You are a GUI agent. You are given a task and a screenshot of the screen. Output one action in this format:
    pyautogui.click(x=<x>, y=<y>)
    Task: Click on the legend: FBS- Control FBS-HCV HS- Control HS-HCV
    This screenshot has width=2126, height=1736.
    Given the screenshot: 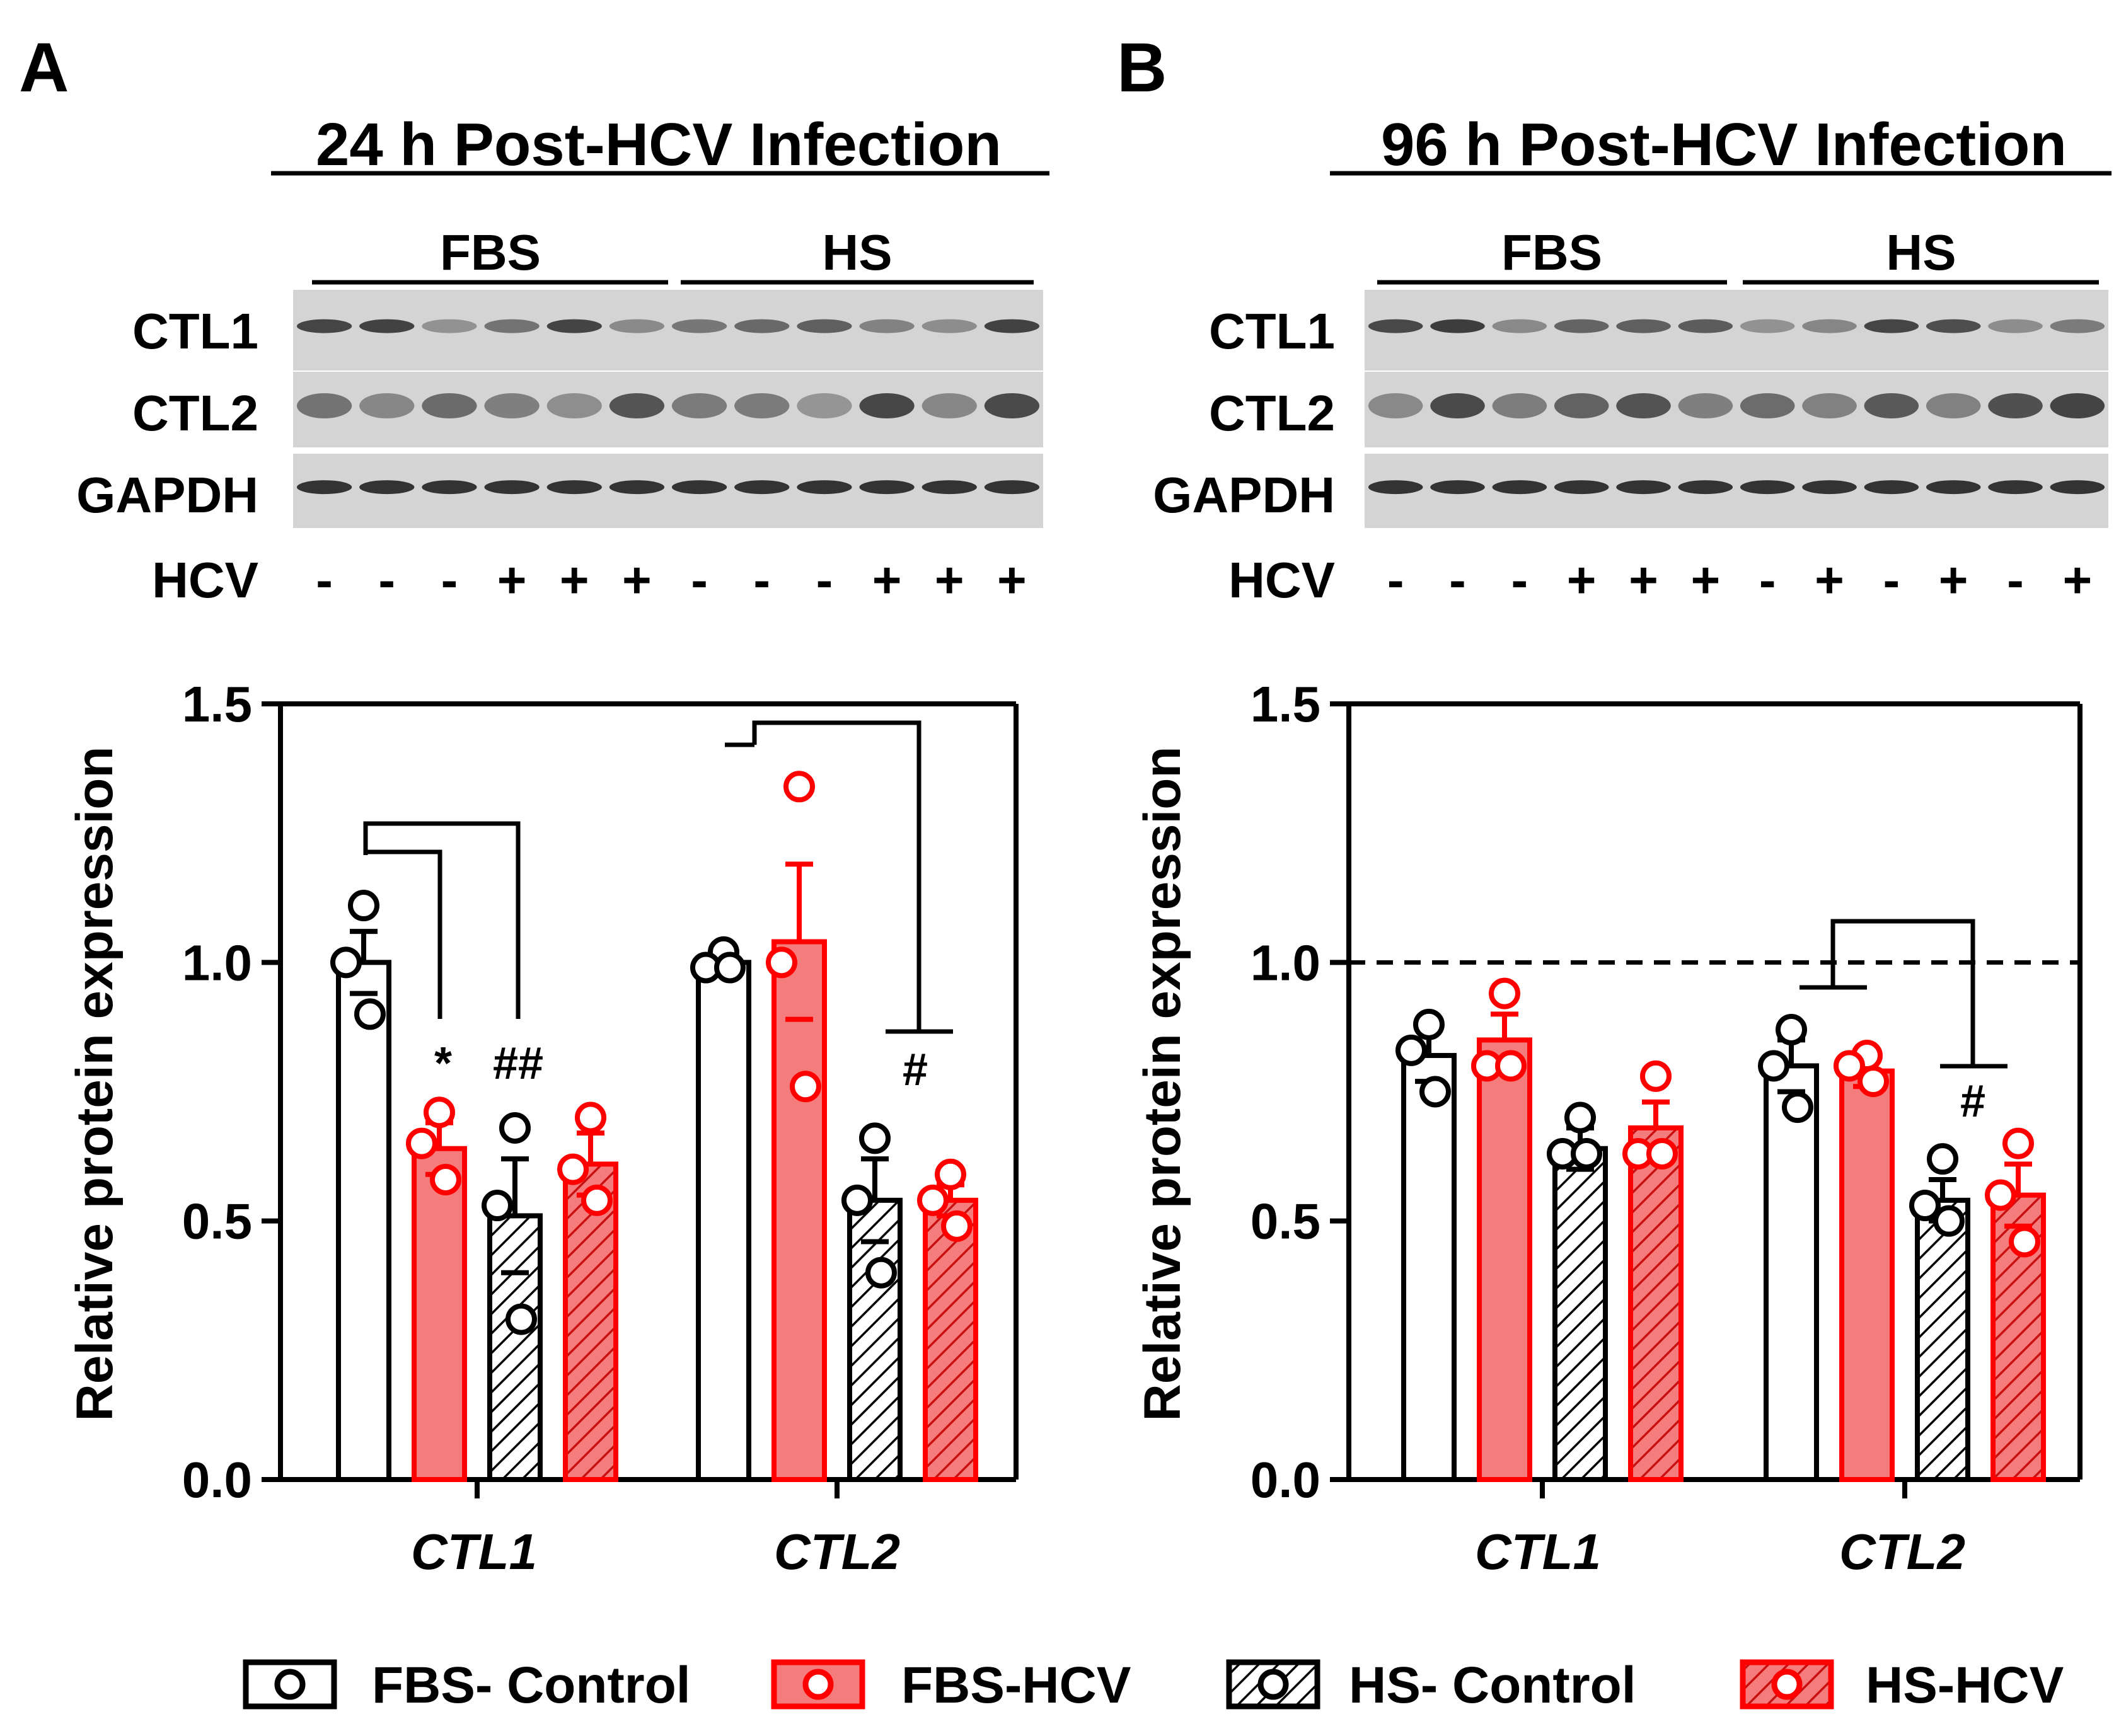 What is the action you would take?
    pyautogui.click(x=1153, y=1685)
    